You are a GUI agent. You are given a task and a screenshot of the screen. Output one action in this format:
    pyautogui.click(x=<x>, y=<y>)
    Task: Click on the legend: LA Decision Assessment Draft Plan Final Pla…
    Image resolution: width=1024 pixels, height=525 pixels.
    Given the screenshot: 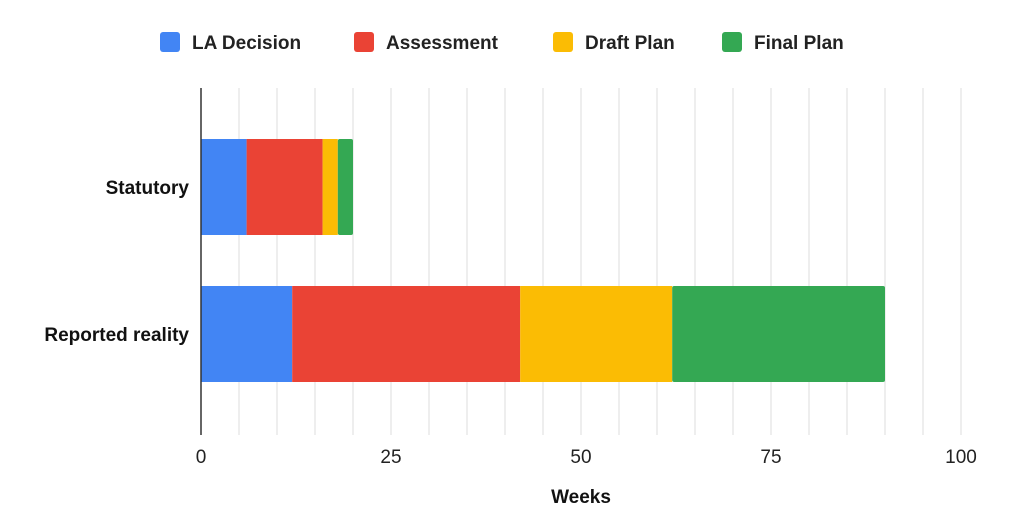 What is the action you would take?
    pyautogui.click(x=502, y=43)
    